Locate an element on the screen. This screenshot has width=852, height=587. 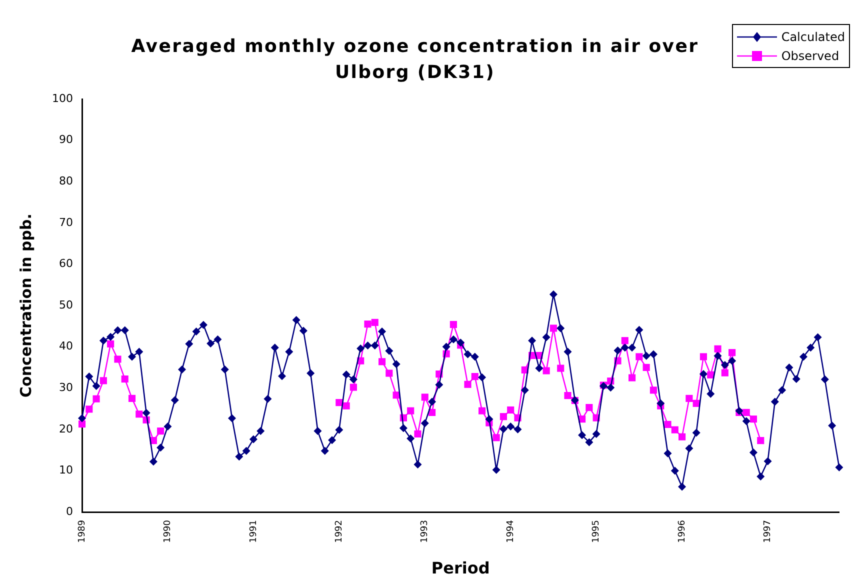
x-tick-label: 1992 is located at coordinates (339, 531).